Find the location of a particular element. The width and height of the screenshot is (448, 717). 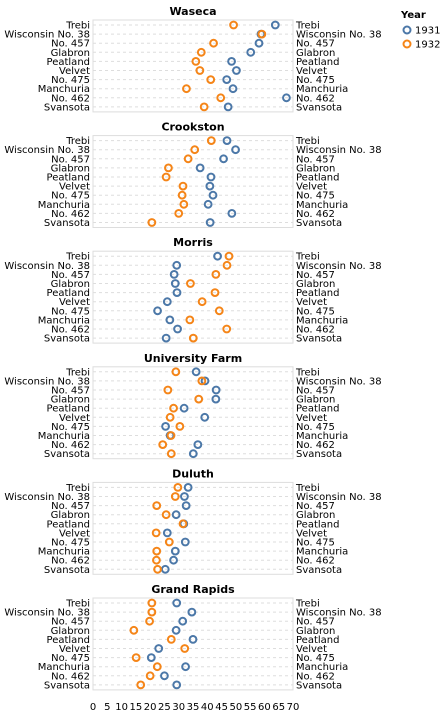

facet-title-duluth: Duluth is located at coordinates (193, 473).